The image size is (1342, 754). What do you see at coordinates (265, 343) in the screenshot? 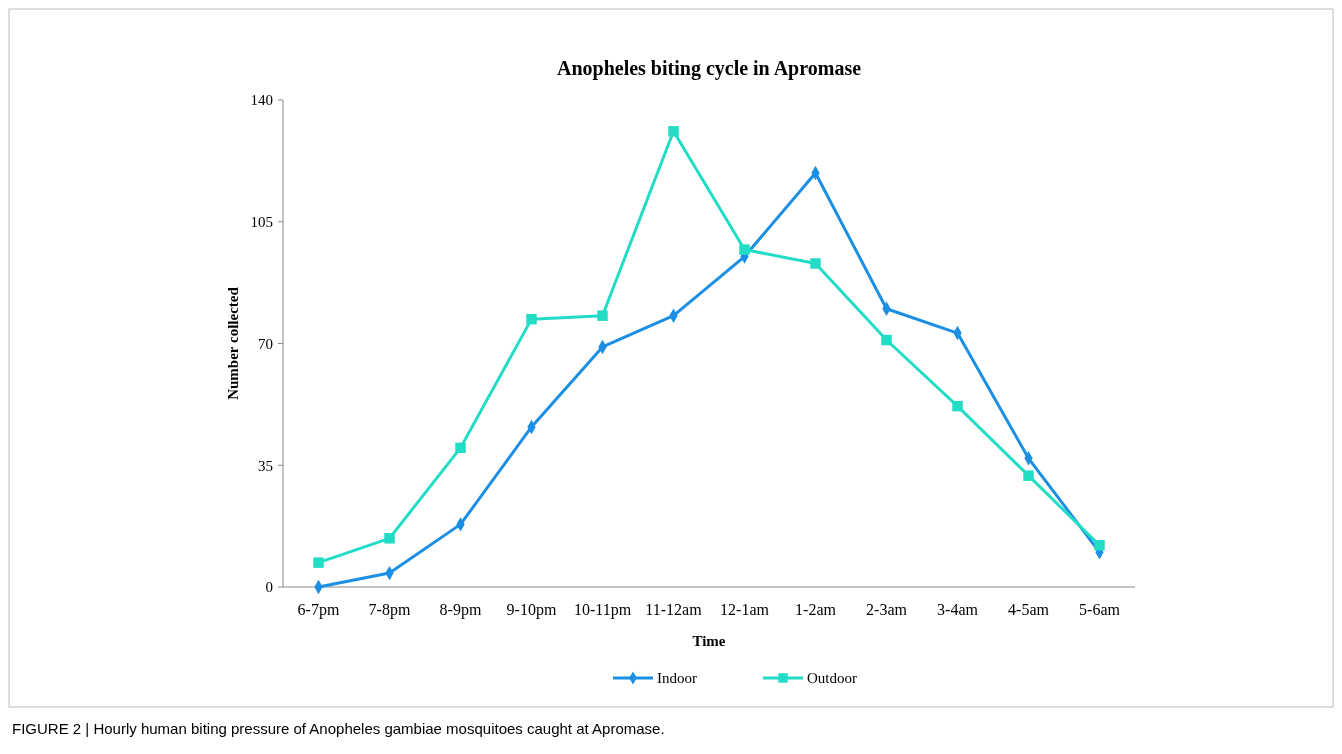
I see `y-tick-label: 70` at bounding box center [265, 343].